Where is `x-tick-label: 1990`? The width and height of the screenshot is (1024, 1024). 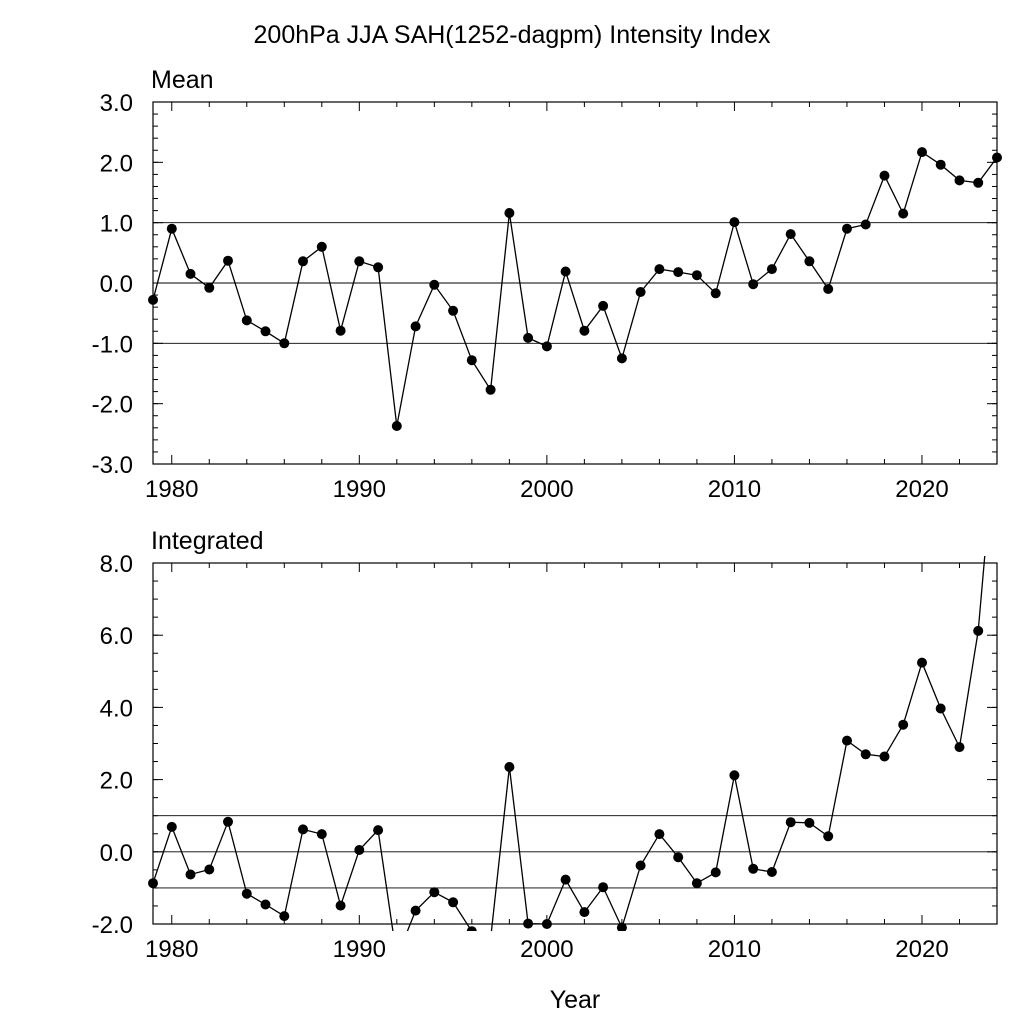
x-tick-label: 1990 is located at coordinates (359, 949).